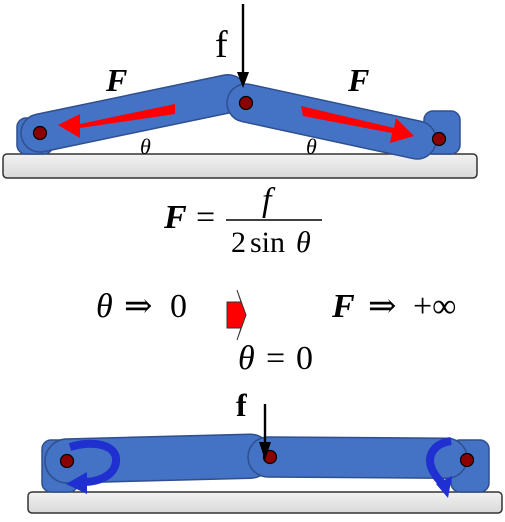  Describe the element at coordinates (267, 200) in the screenshot. I see `formula-numerator: f` at that location.